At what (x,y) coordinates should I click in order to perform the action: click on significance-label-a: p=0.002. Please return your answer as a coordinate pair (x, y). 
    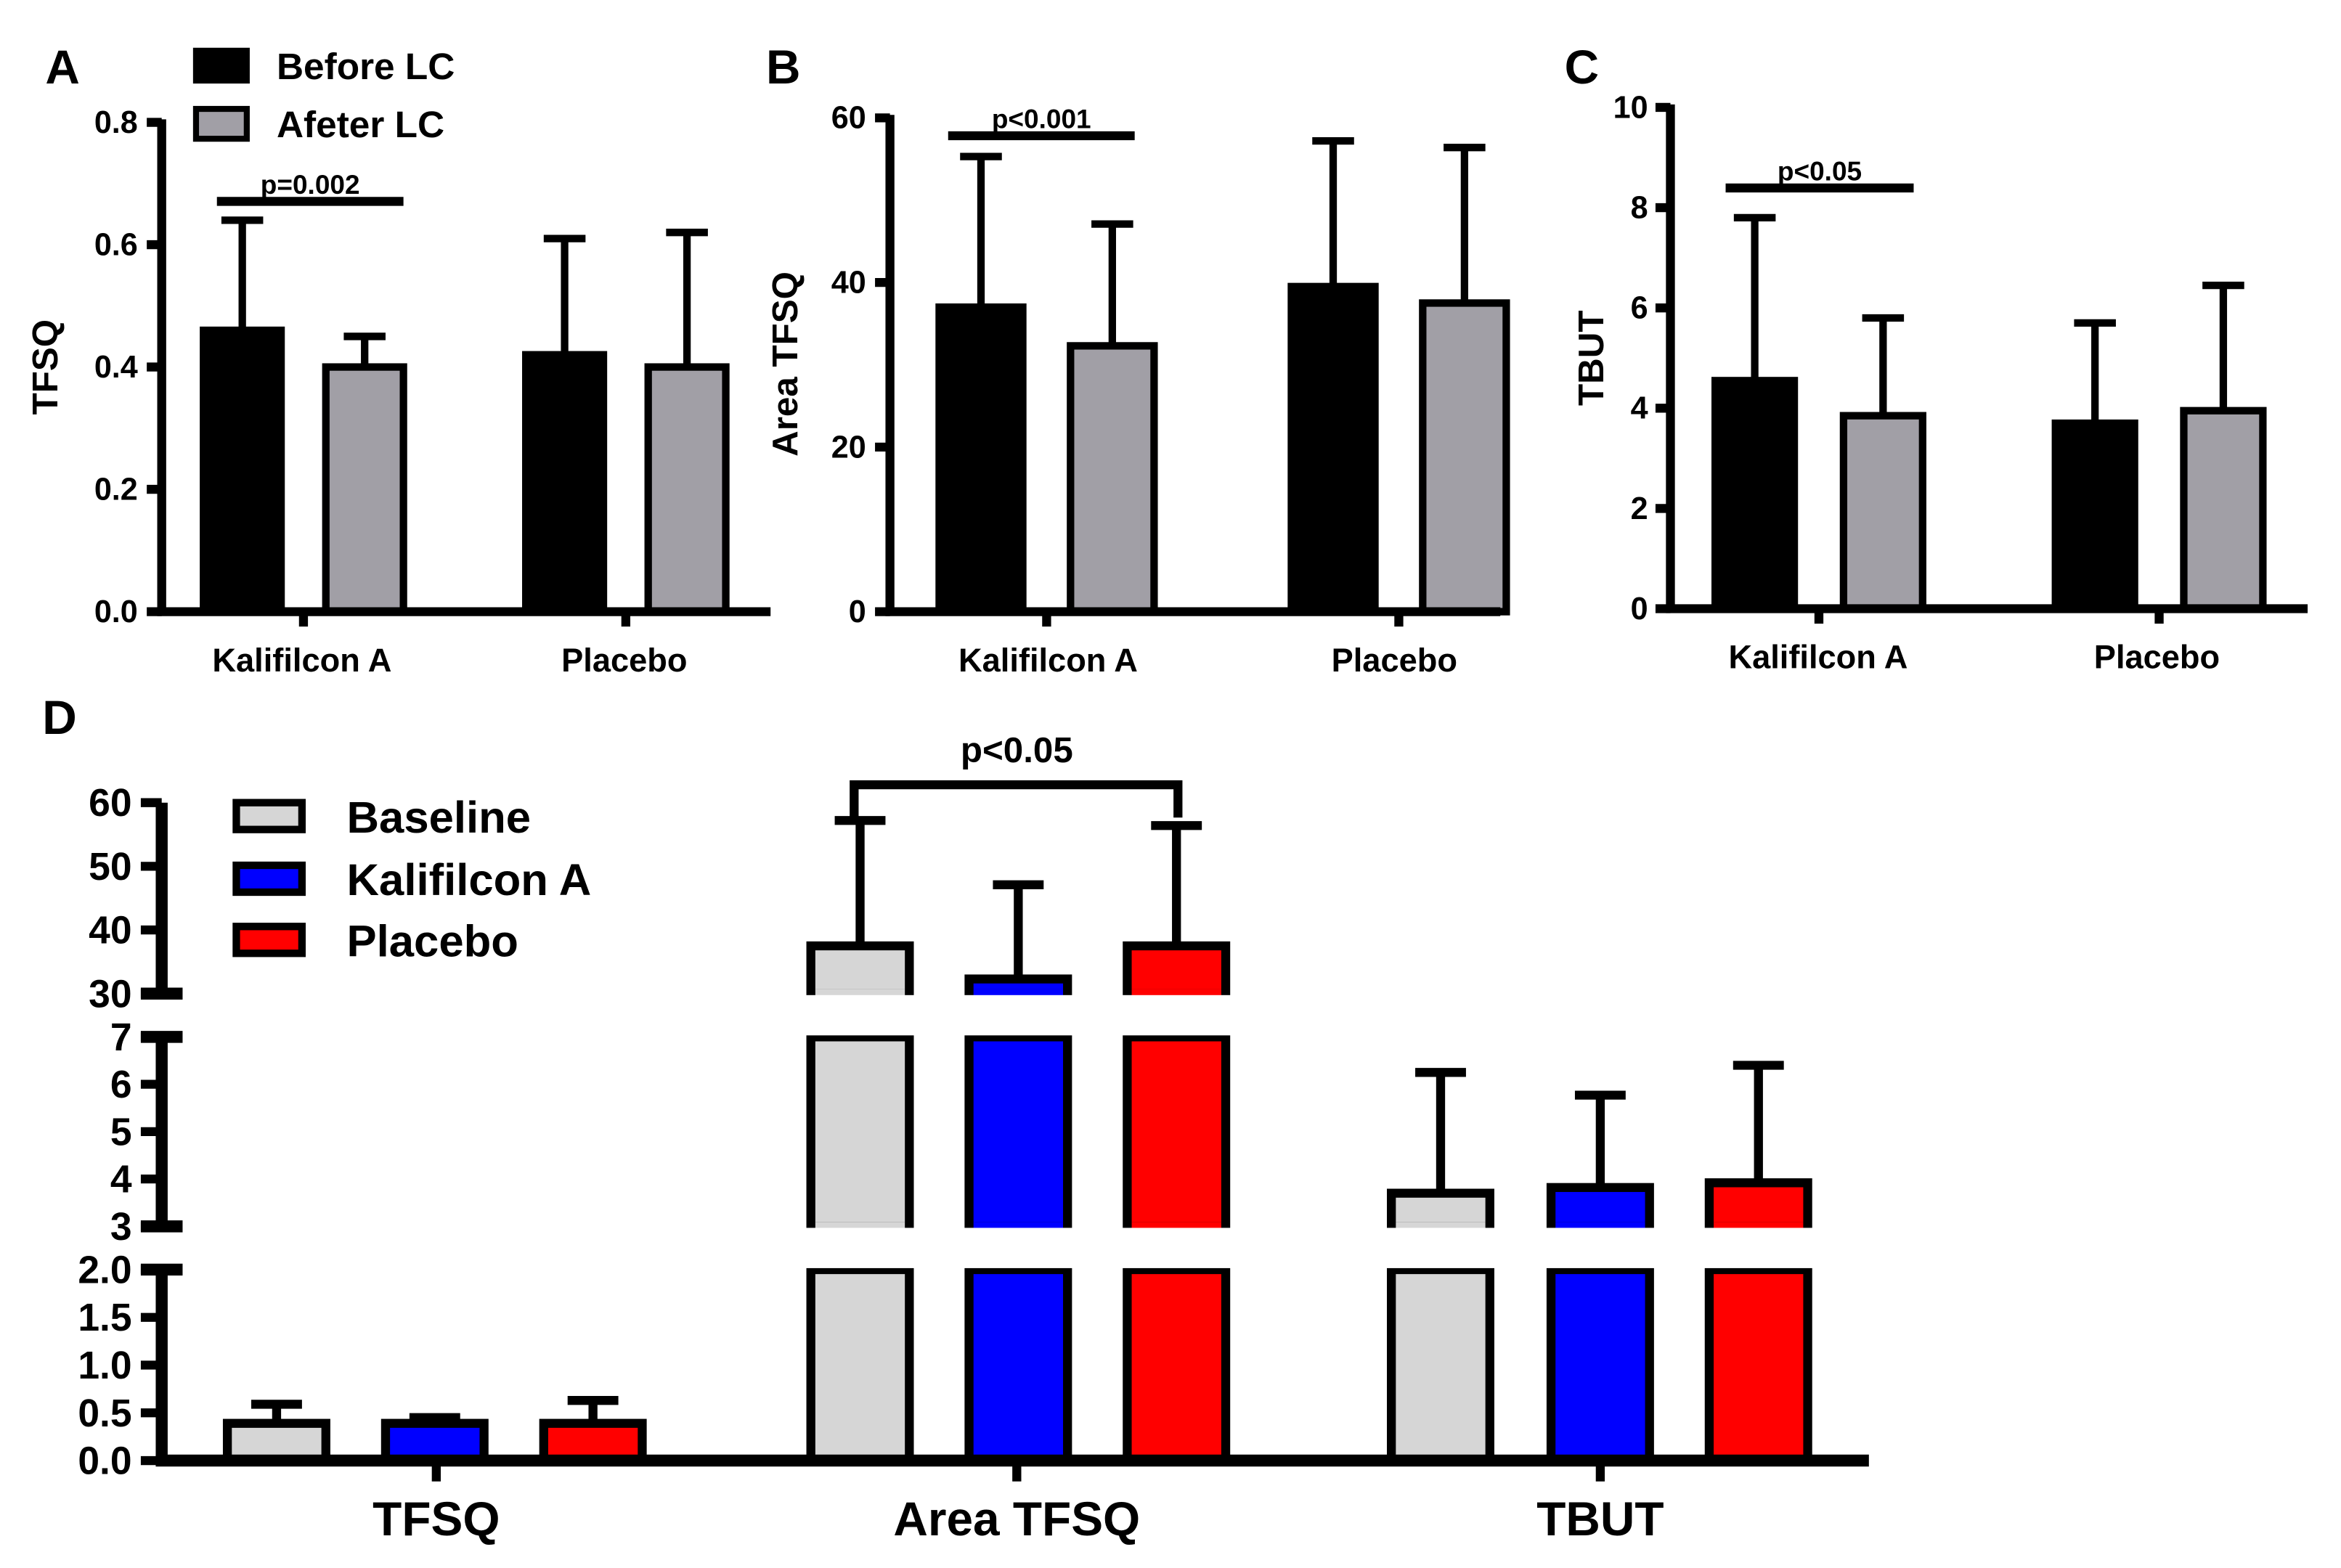
    Looking at the image, I should click on (310, 185).